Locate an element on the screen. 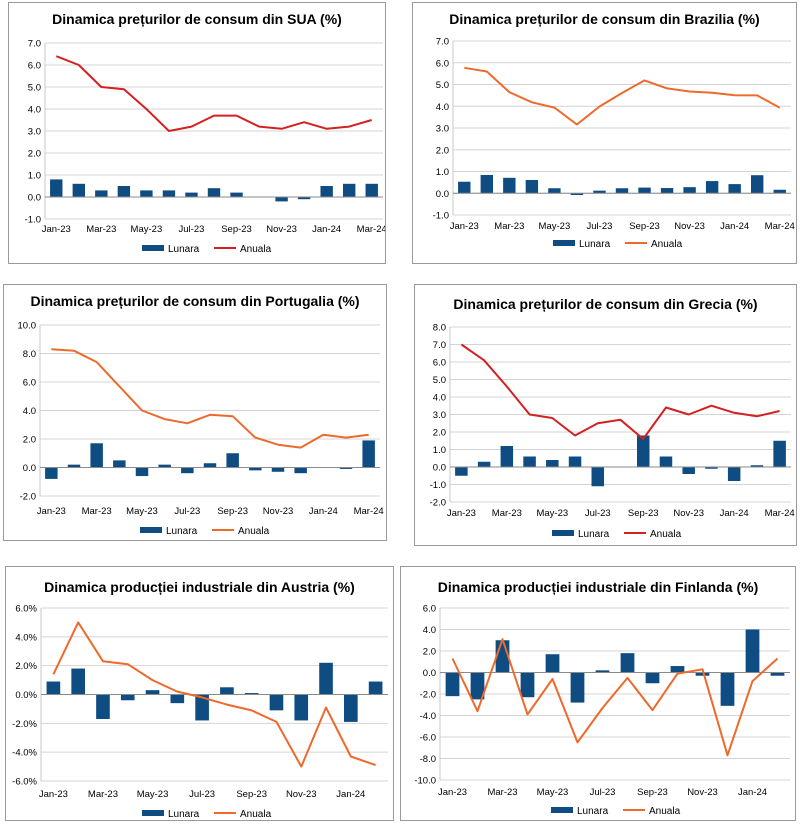 The width and height of the screenshot is (800, 825). legend: Lunara Anuala is located at coordinates (618, 244).